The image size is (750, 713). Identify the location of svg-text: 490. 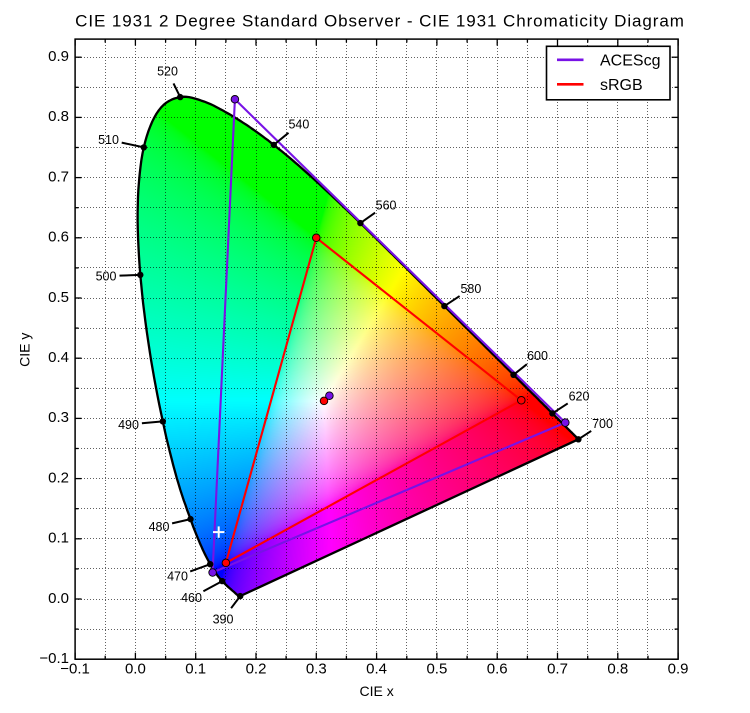
(128, 425).